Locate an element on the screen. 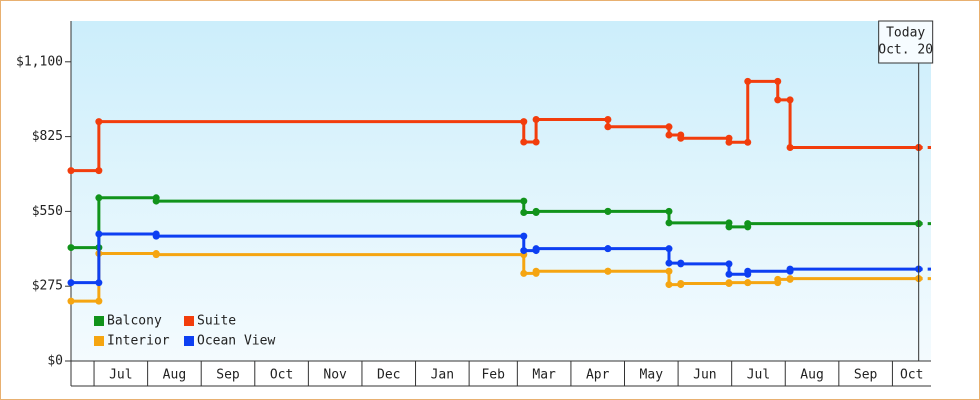  y-tick-label: $825 is located at coordinates (47, 136).